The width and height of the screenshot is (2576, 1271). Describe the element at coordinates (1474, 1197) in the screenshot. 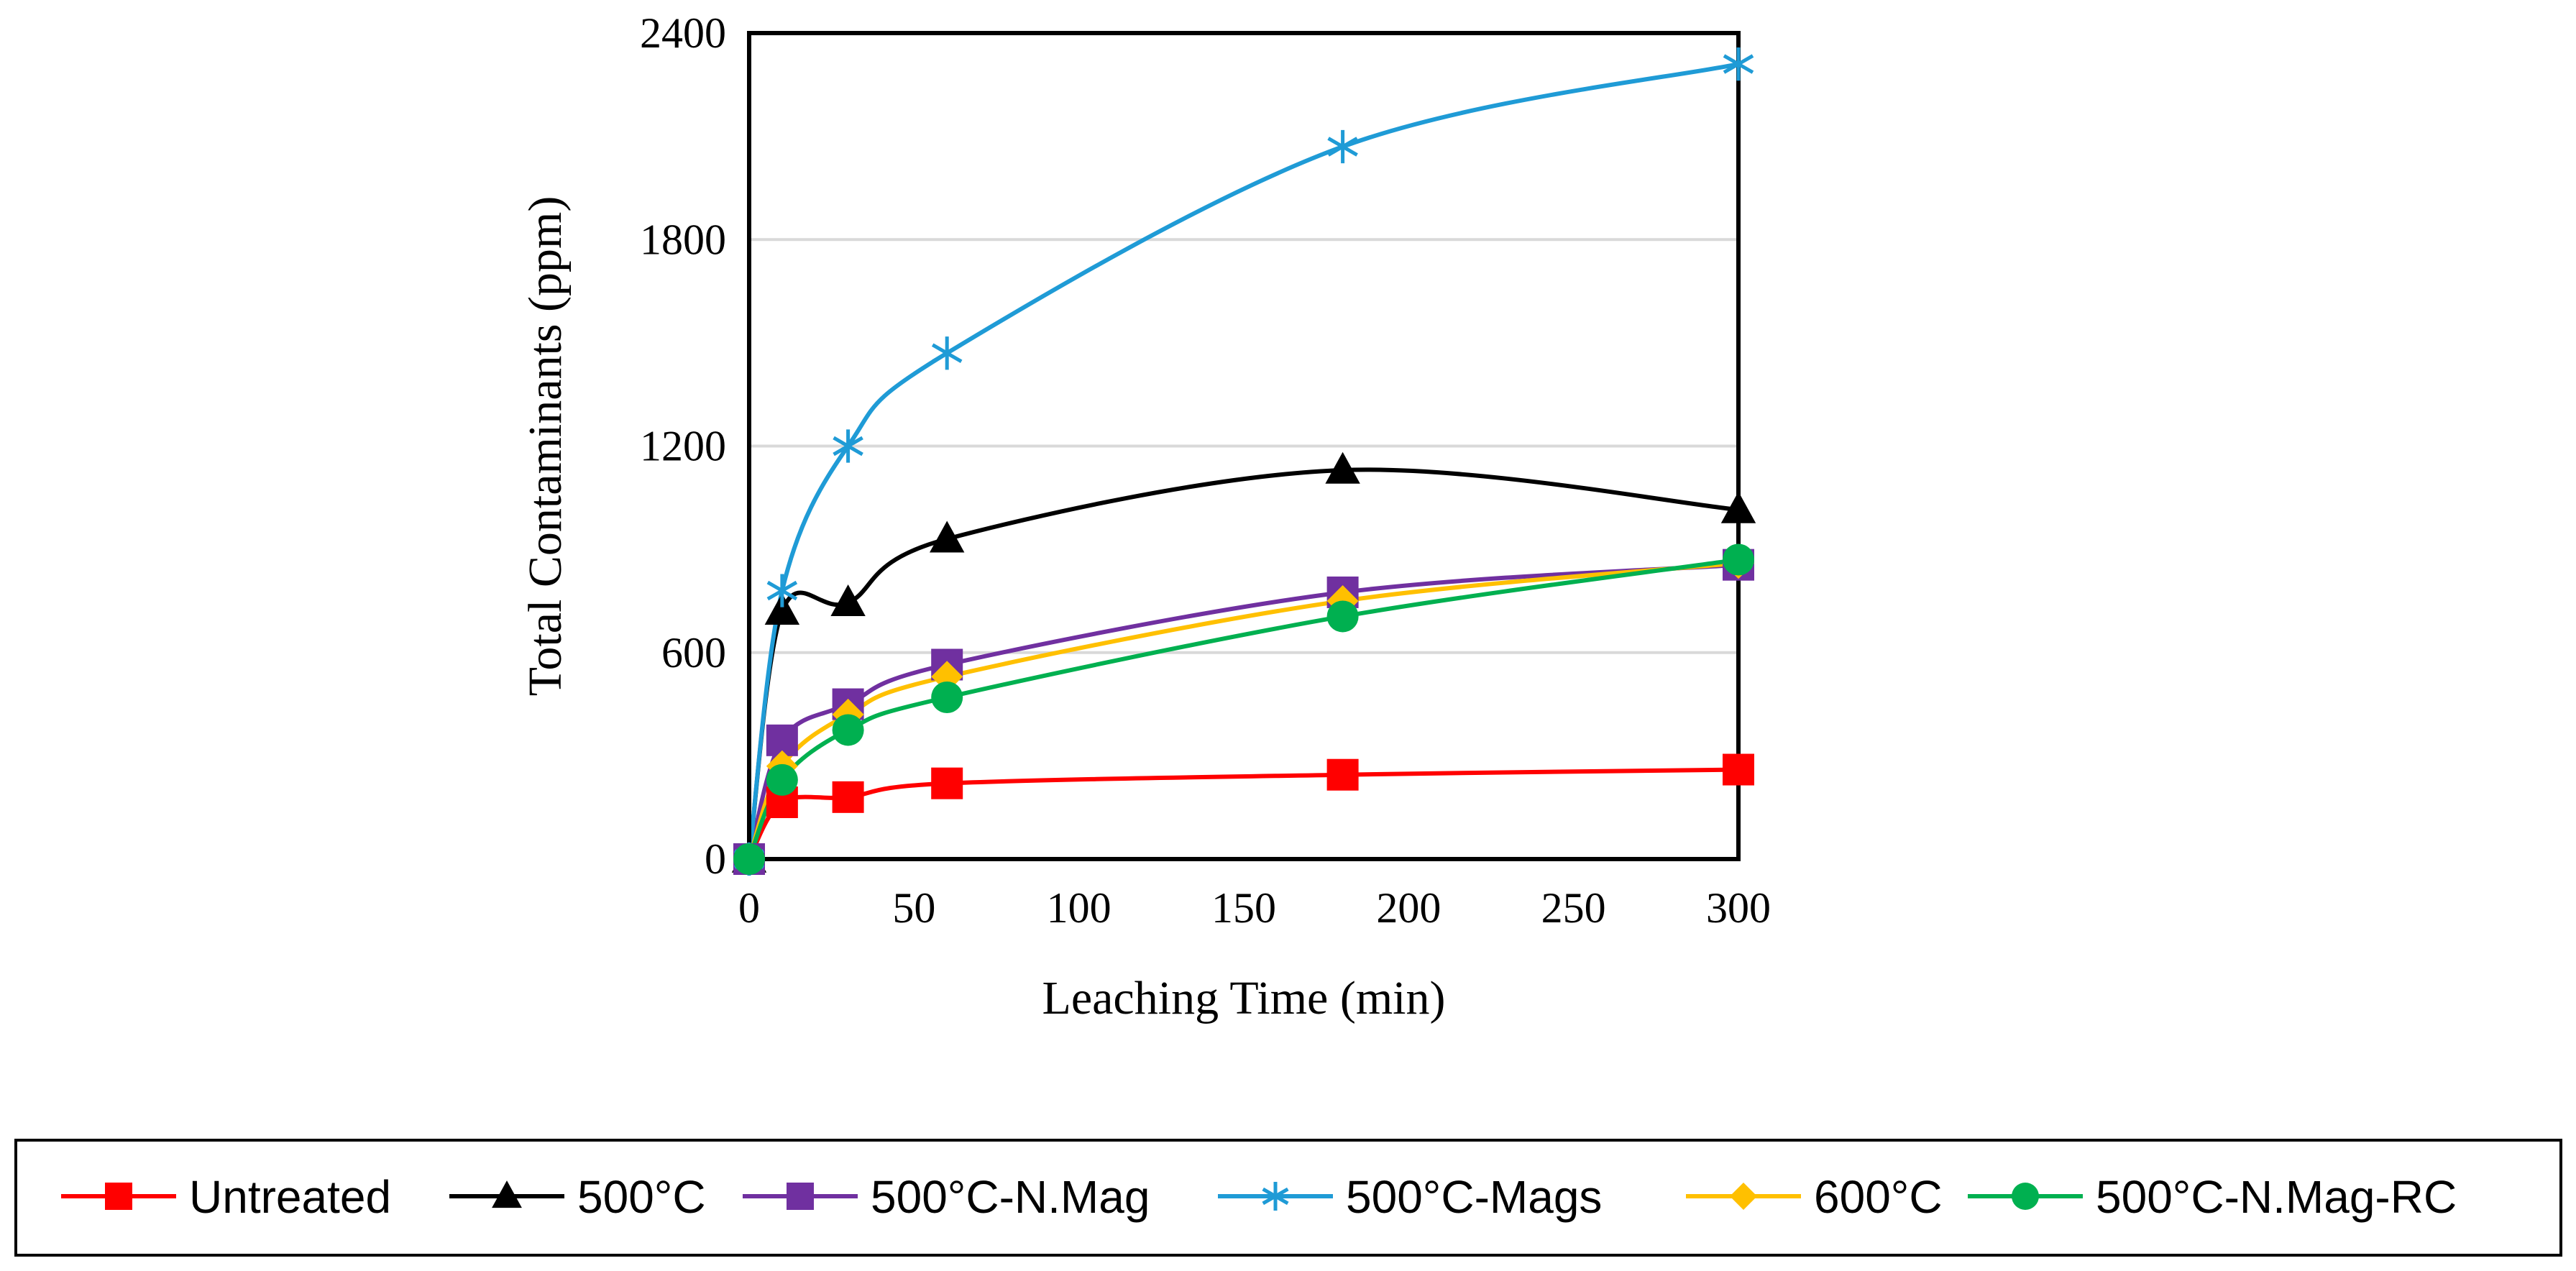

I see `legend-label: 500°C-Mags` at that location.